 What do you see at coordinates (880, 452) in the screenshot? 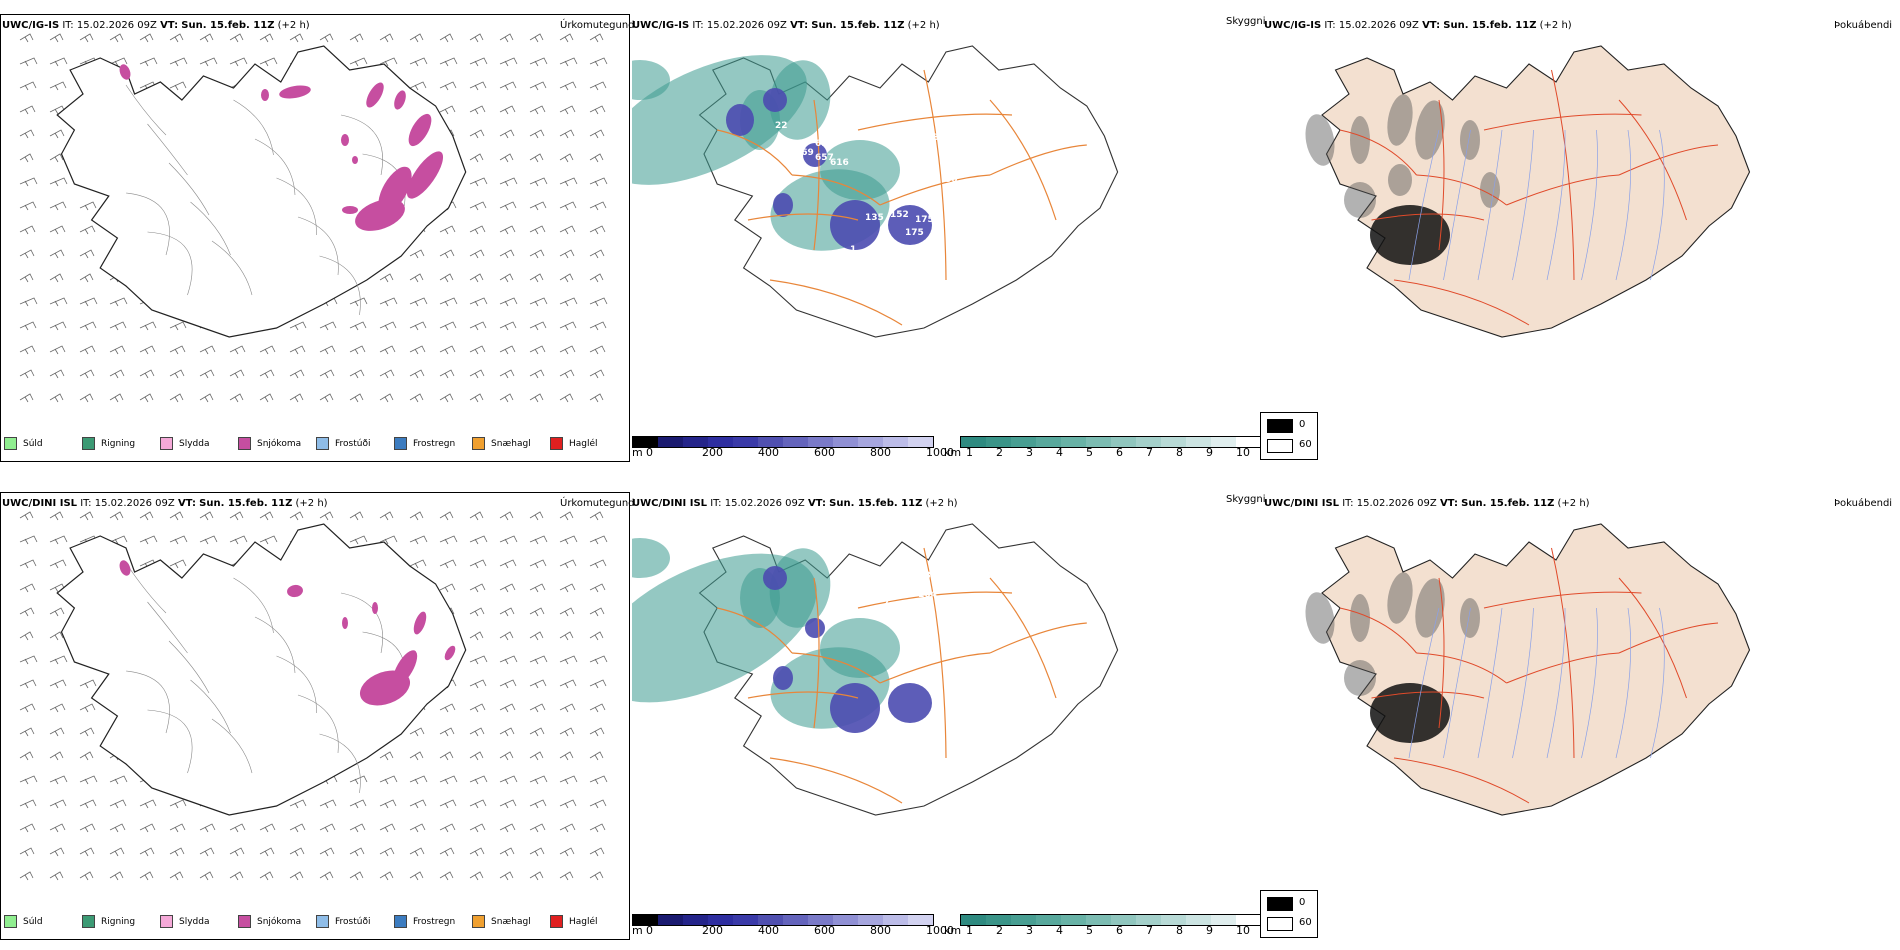
I see `ceiling-tick: 800` at bounding box center [880, 452].